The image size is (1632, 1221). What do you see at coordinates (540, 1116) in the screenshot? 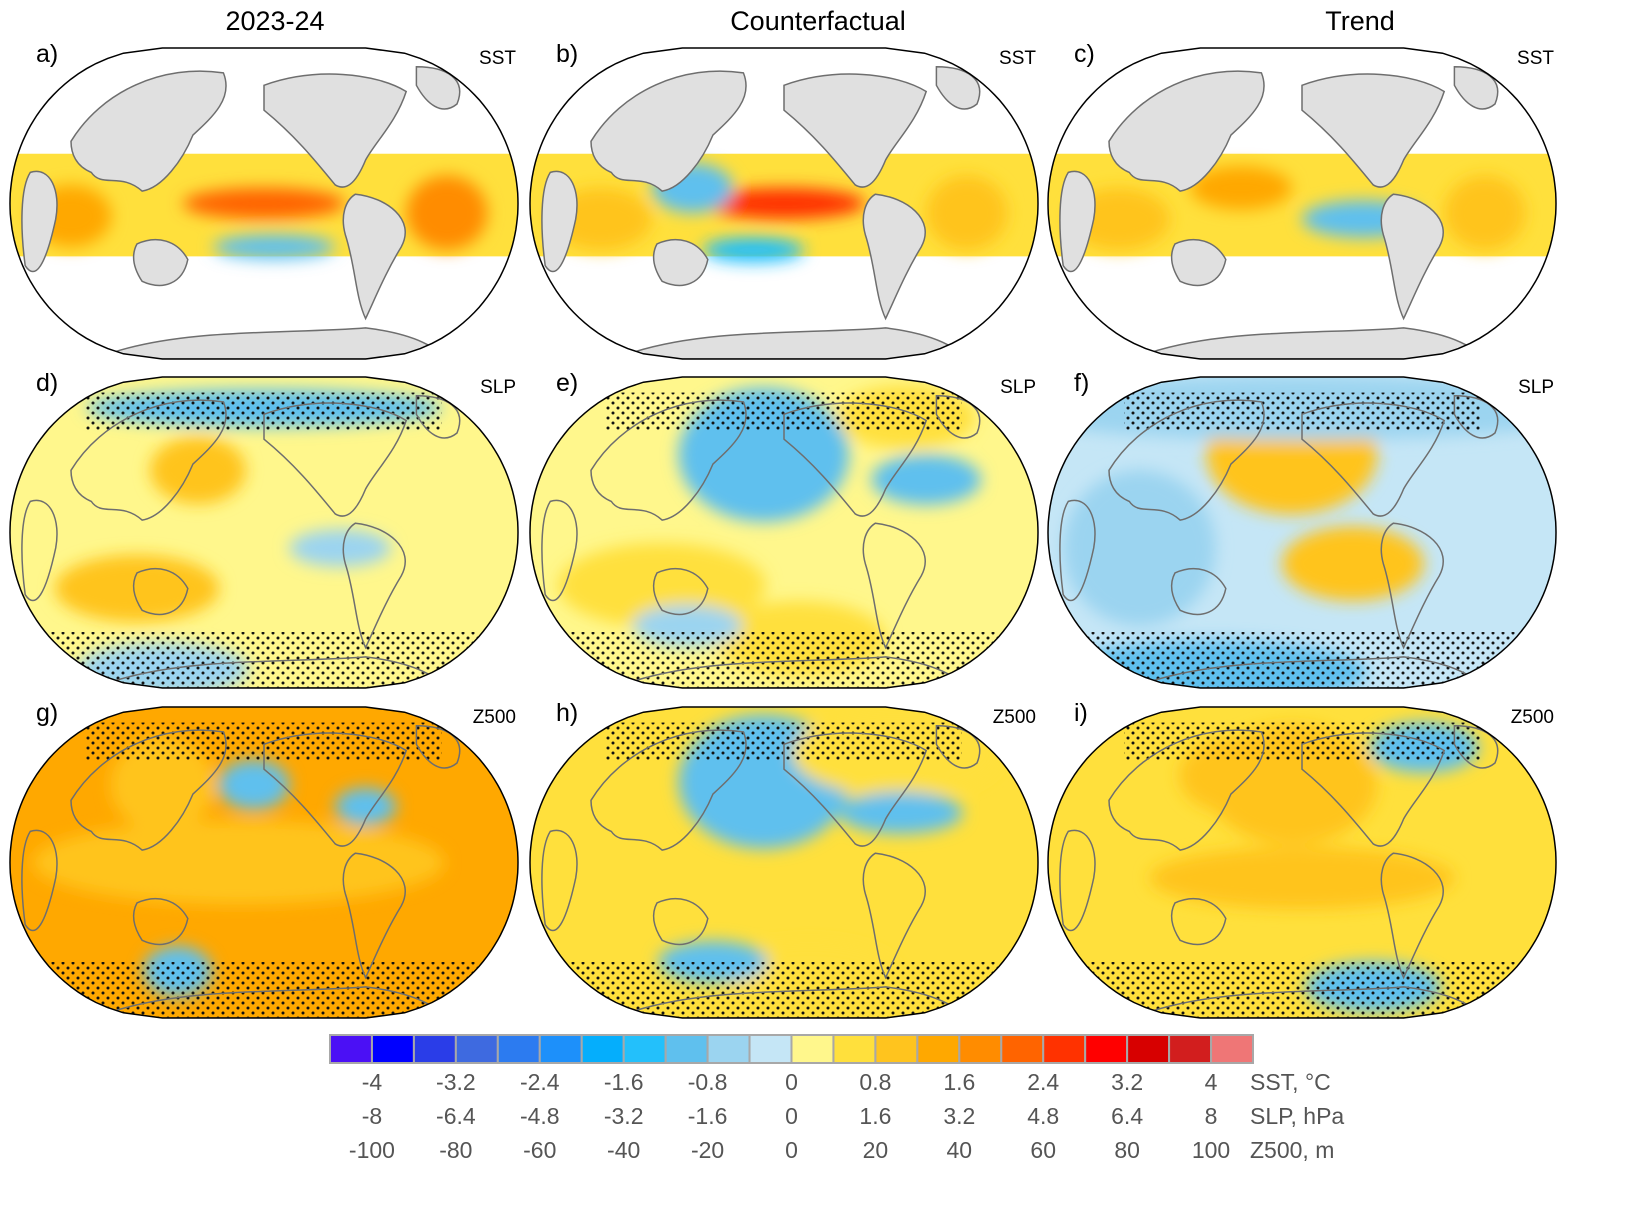
I see `colorbar-tick-label: -4.8` at bounding box center [540, 1116].